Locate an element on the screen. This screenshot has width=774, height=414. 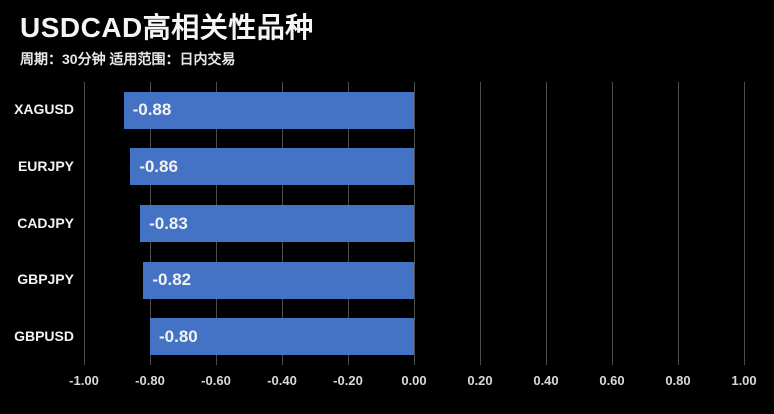
x-axis-tick-label: -1.00 is located at coordinates (84, 380).